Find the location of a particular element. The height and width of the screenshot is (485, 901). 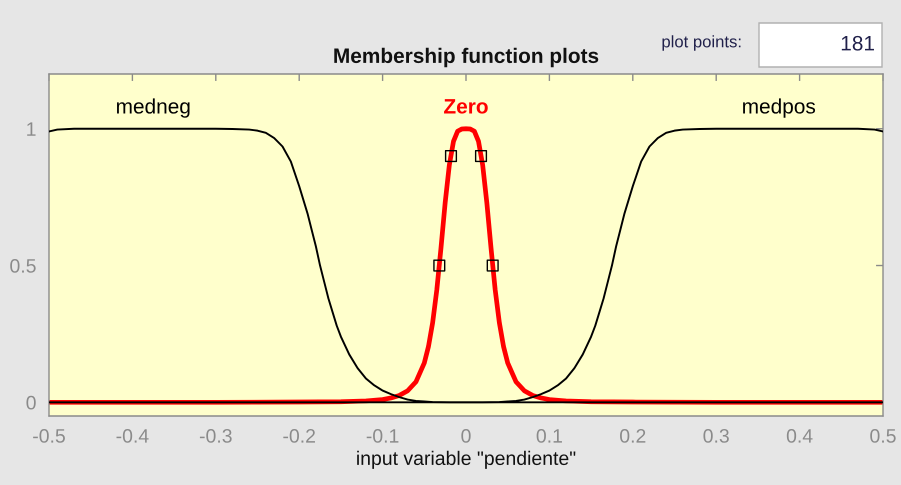

x-tick-label: 0.1 is located at coordinates (549, 436).